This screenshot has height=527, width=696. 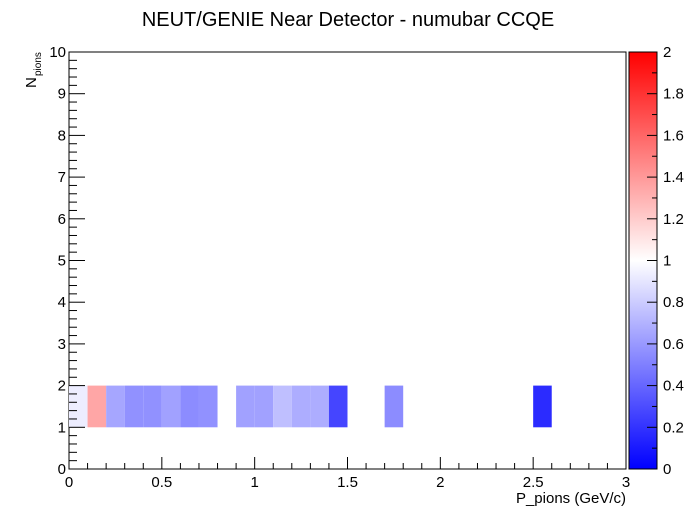 I want to click on chart-title: NEUT/GENIE Near Detector - numubar CCQE, so click(x=348, y=20).